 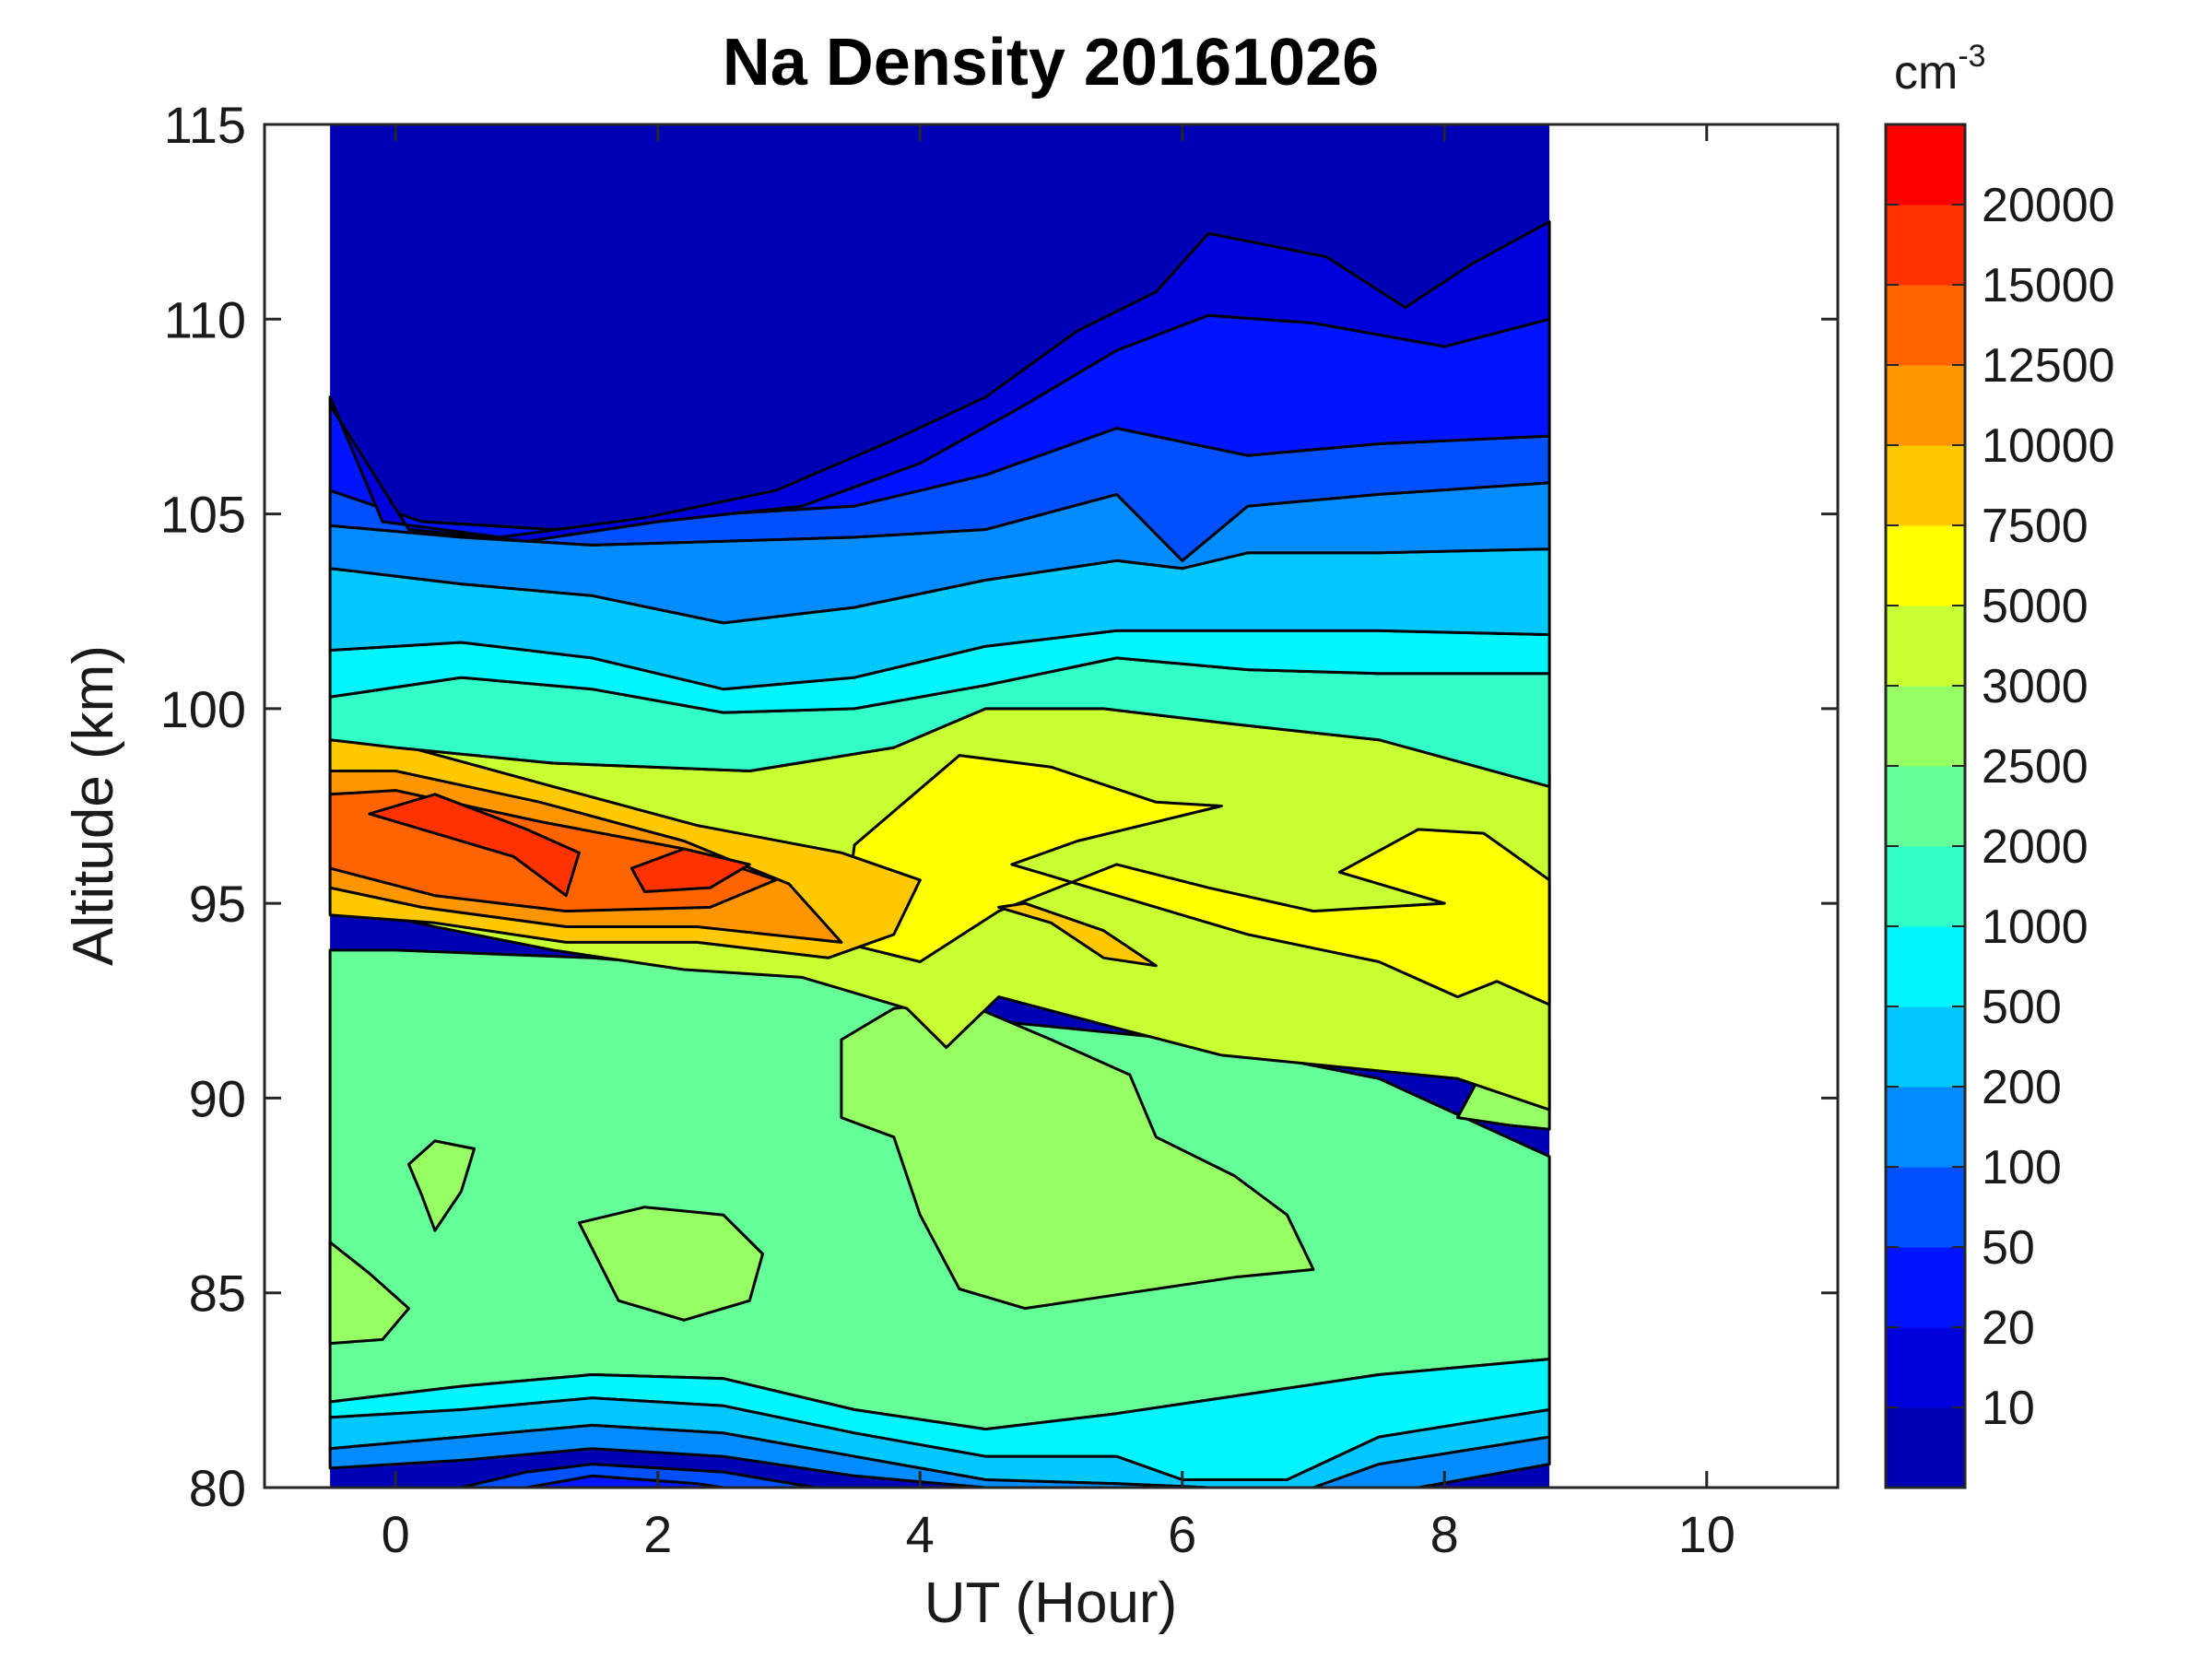 What do you see at coordinates (2035, 927) in the screenshot?
I see `colorbar-label: 1000` at bounding box center [2035, 927].